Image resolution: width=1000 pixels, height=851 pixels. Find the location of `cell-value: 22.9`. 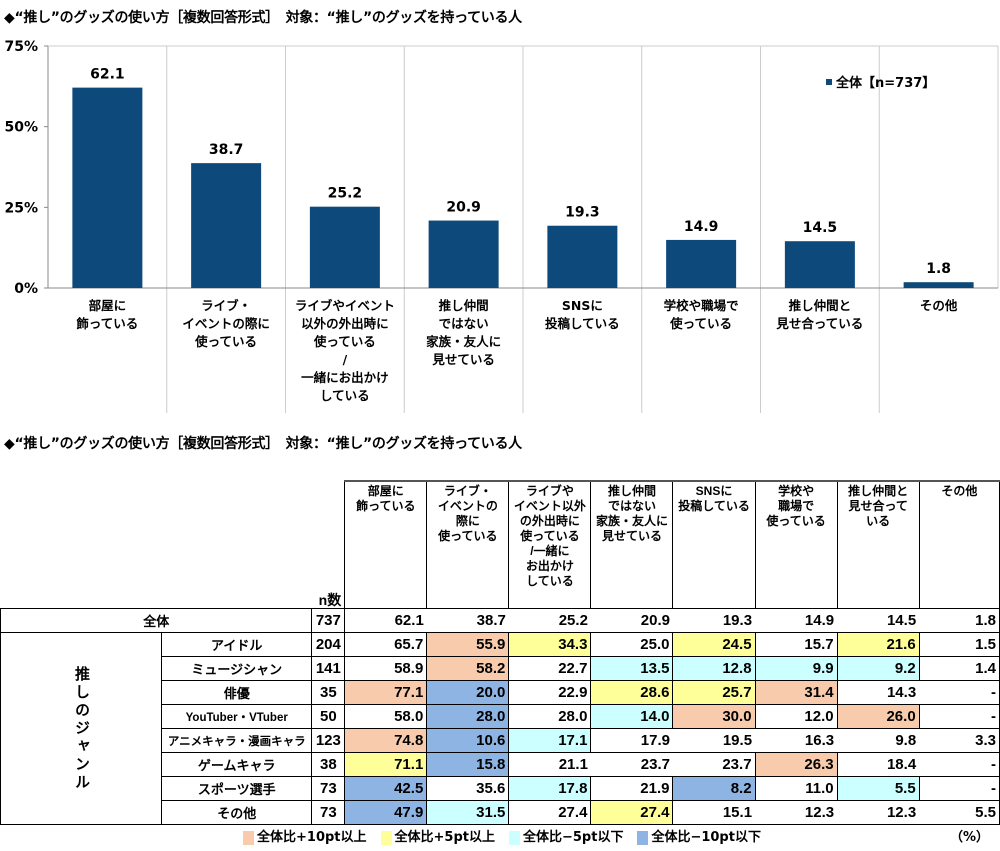

cell-value: 22.9 is located at coordinates (549, 692).